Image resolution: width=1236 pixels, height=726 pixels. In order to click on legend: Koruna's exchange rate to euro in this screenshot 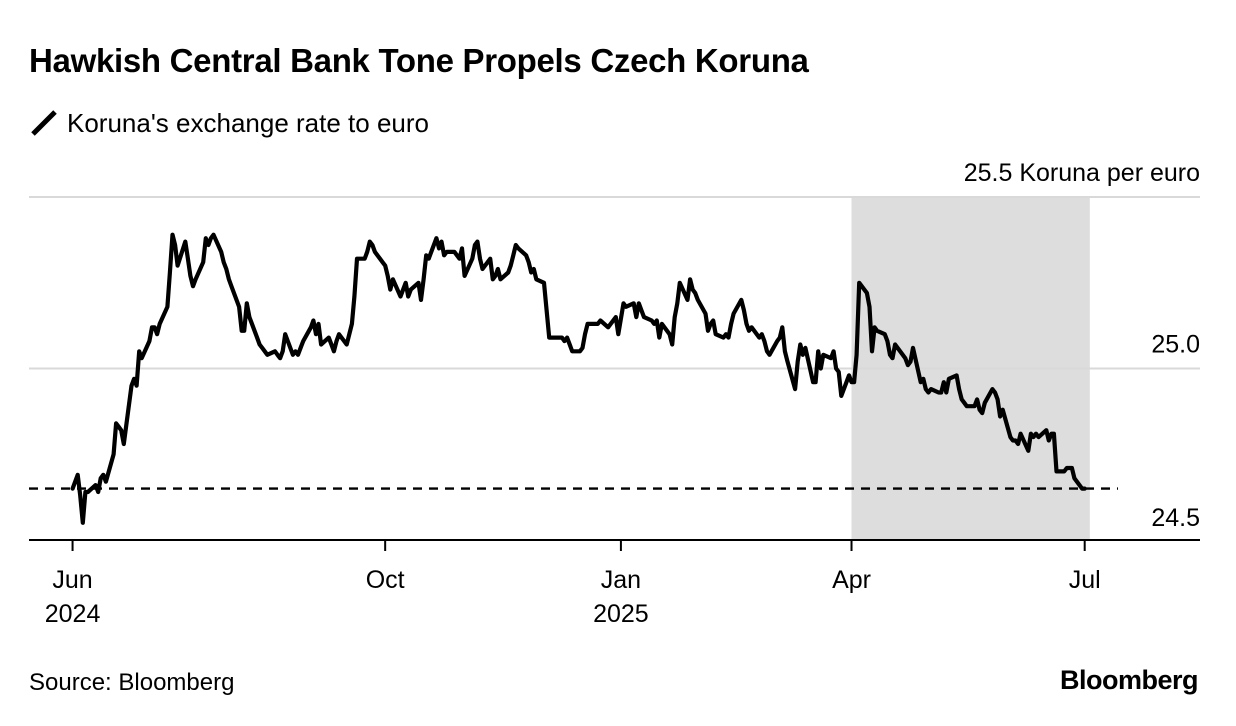, I will do `click(229, 123)`.